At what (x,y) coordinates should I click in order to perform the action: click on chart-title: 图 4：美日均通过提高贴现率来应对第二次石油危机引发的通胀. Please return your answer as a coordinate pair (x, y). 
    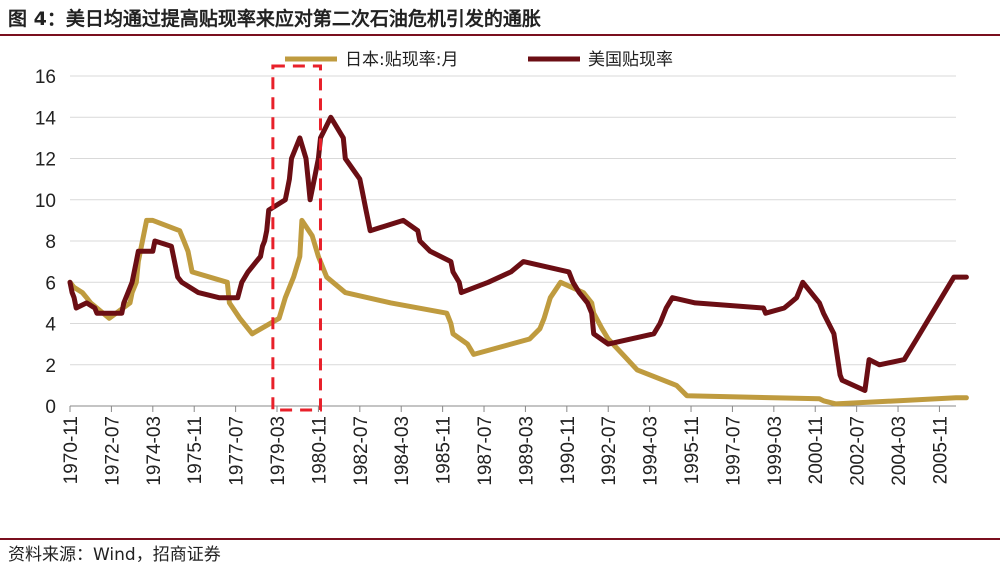
    Looking at the image, I should click on (274, 19).